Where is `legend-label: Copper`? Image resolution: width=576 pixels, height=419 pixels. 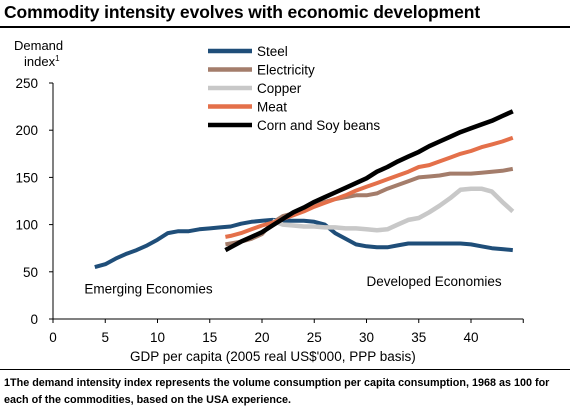
legend-label: Copper is located at coordinates (279, 88).